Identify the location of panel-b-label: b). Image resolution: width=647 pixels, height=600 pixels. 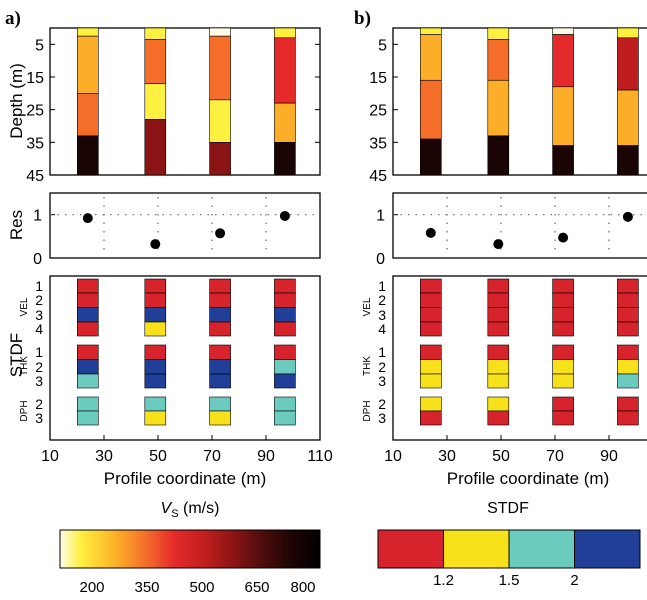
(362, 18).